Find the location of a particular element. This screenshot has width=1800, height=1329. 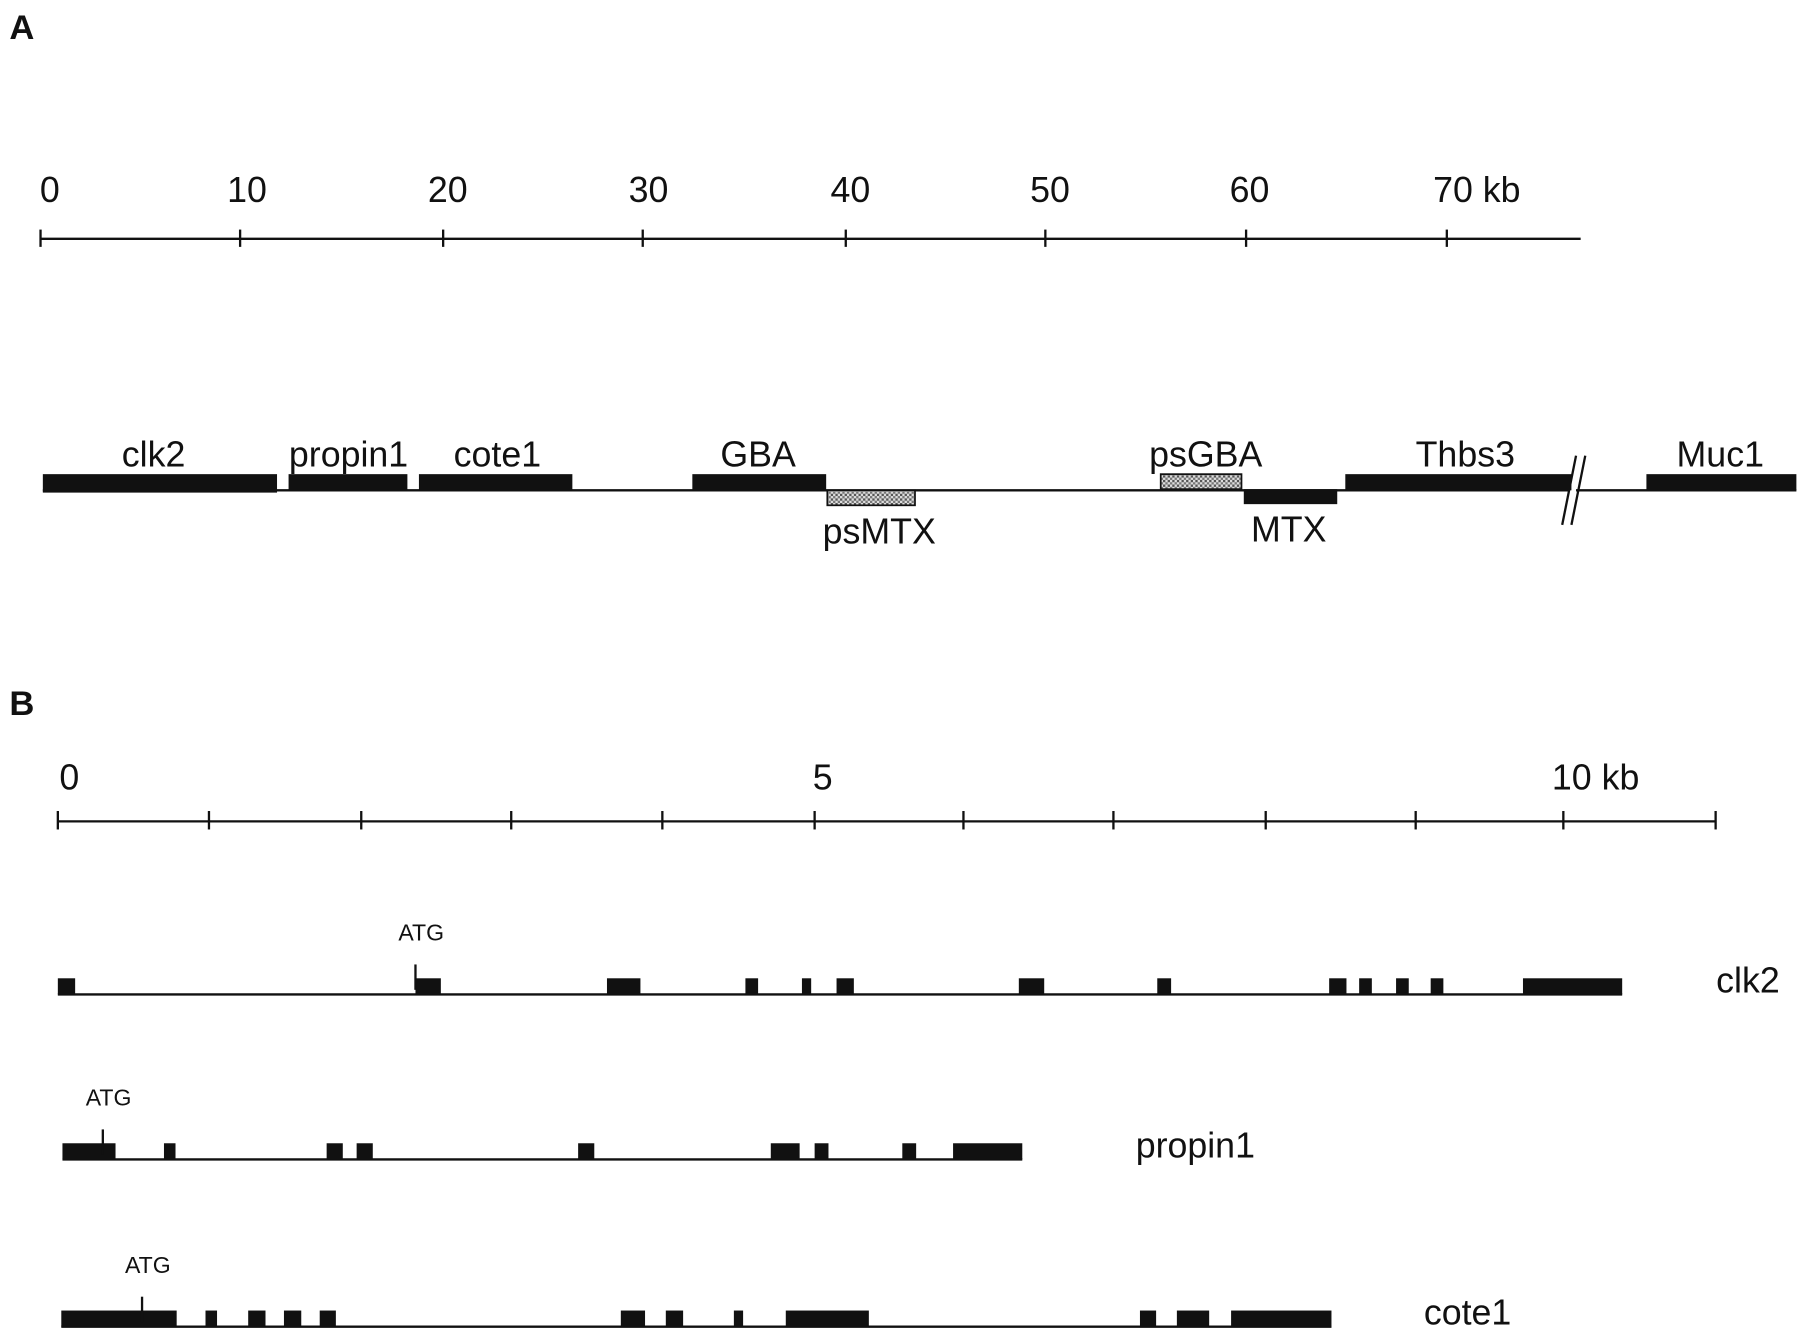

gene-label: Muc1 is located at coordinates (1720, 454).